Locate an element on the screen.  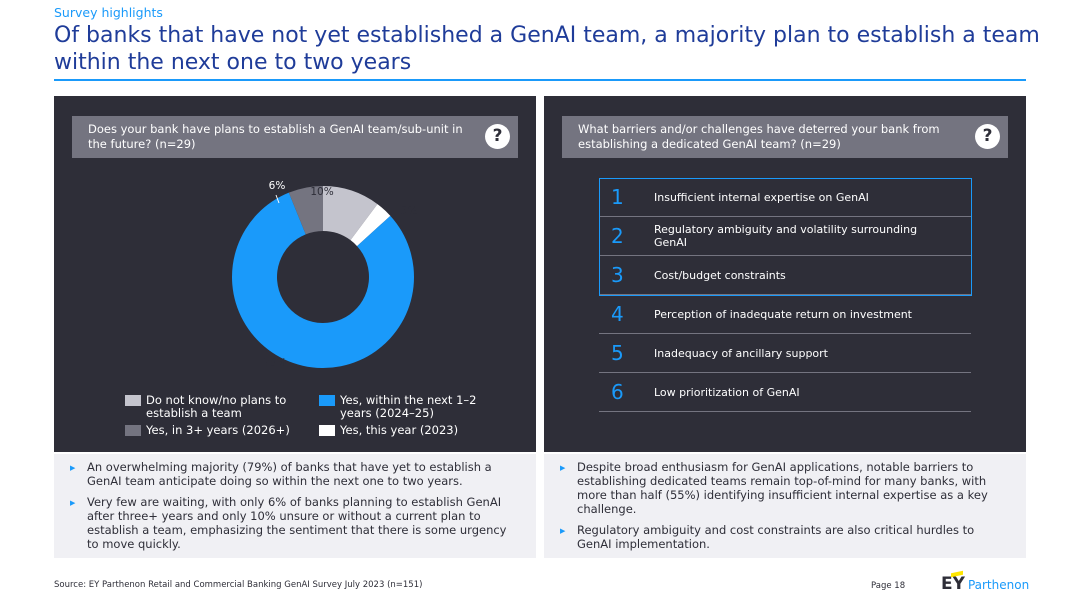
donut-label-0: 10% is located at coordinates (321, 192).